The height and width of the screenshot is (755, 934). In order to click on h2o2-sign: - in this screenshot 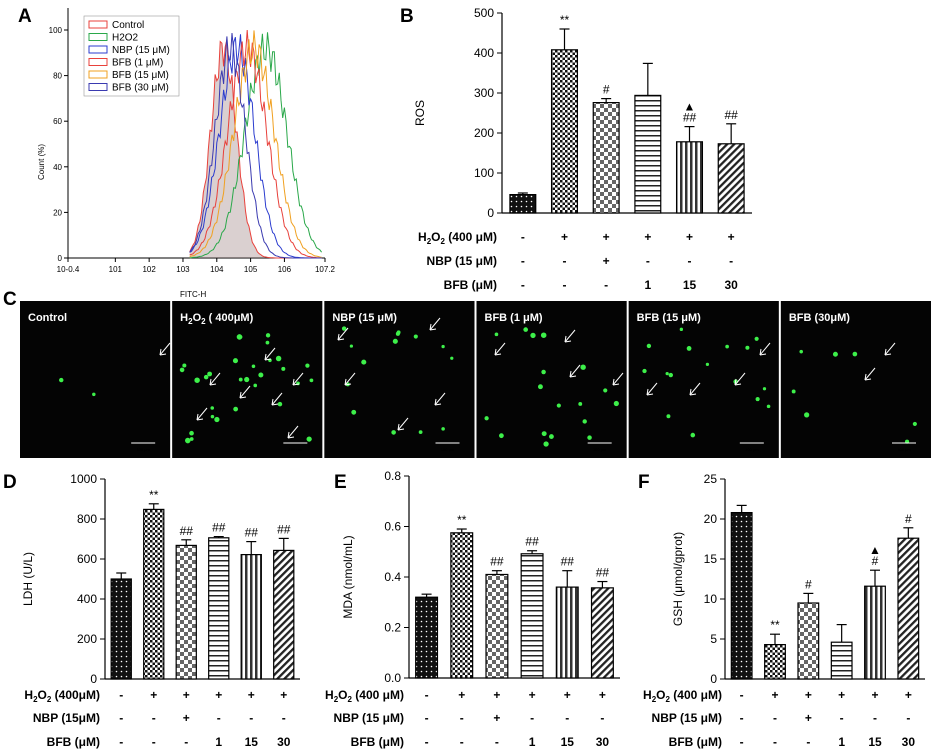, I will do `click(523, 237)`.